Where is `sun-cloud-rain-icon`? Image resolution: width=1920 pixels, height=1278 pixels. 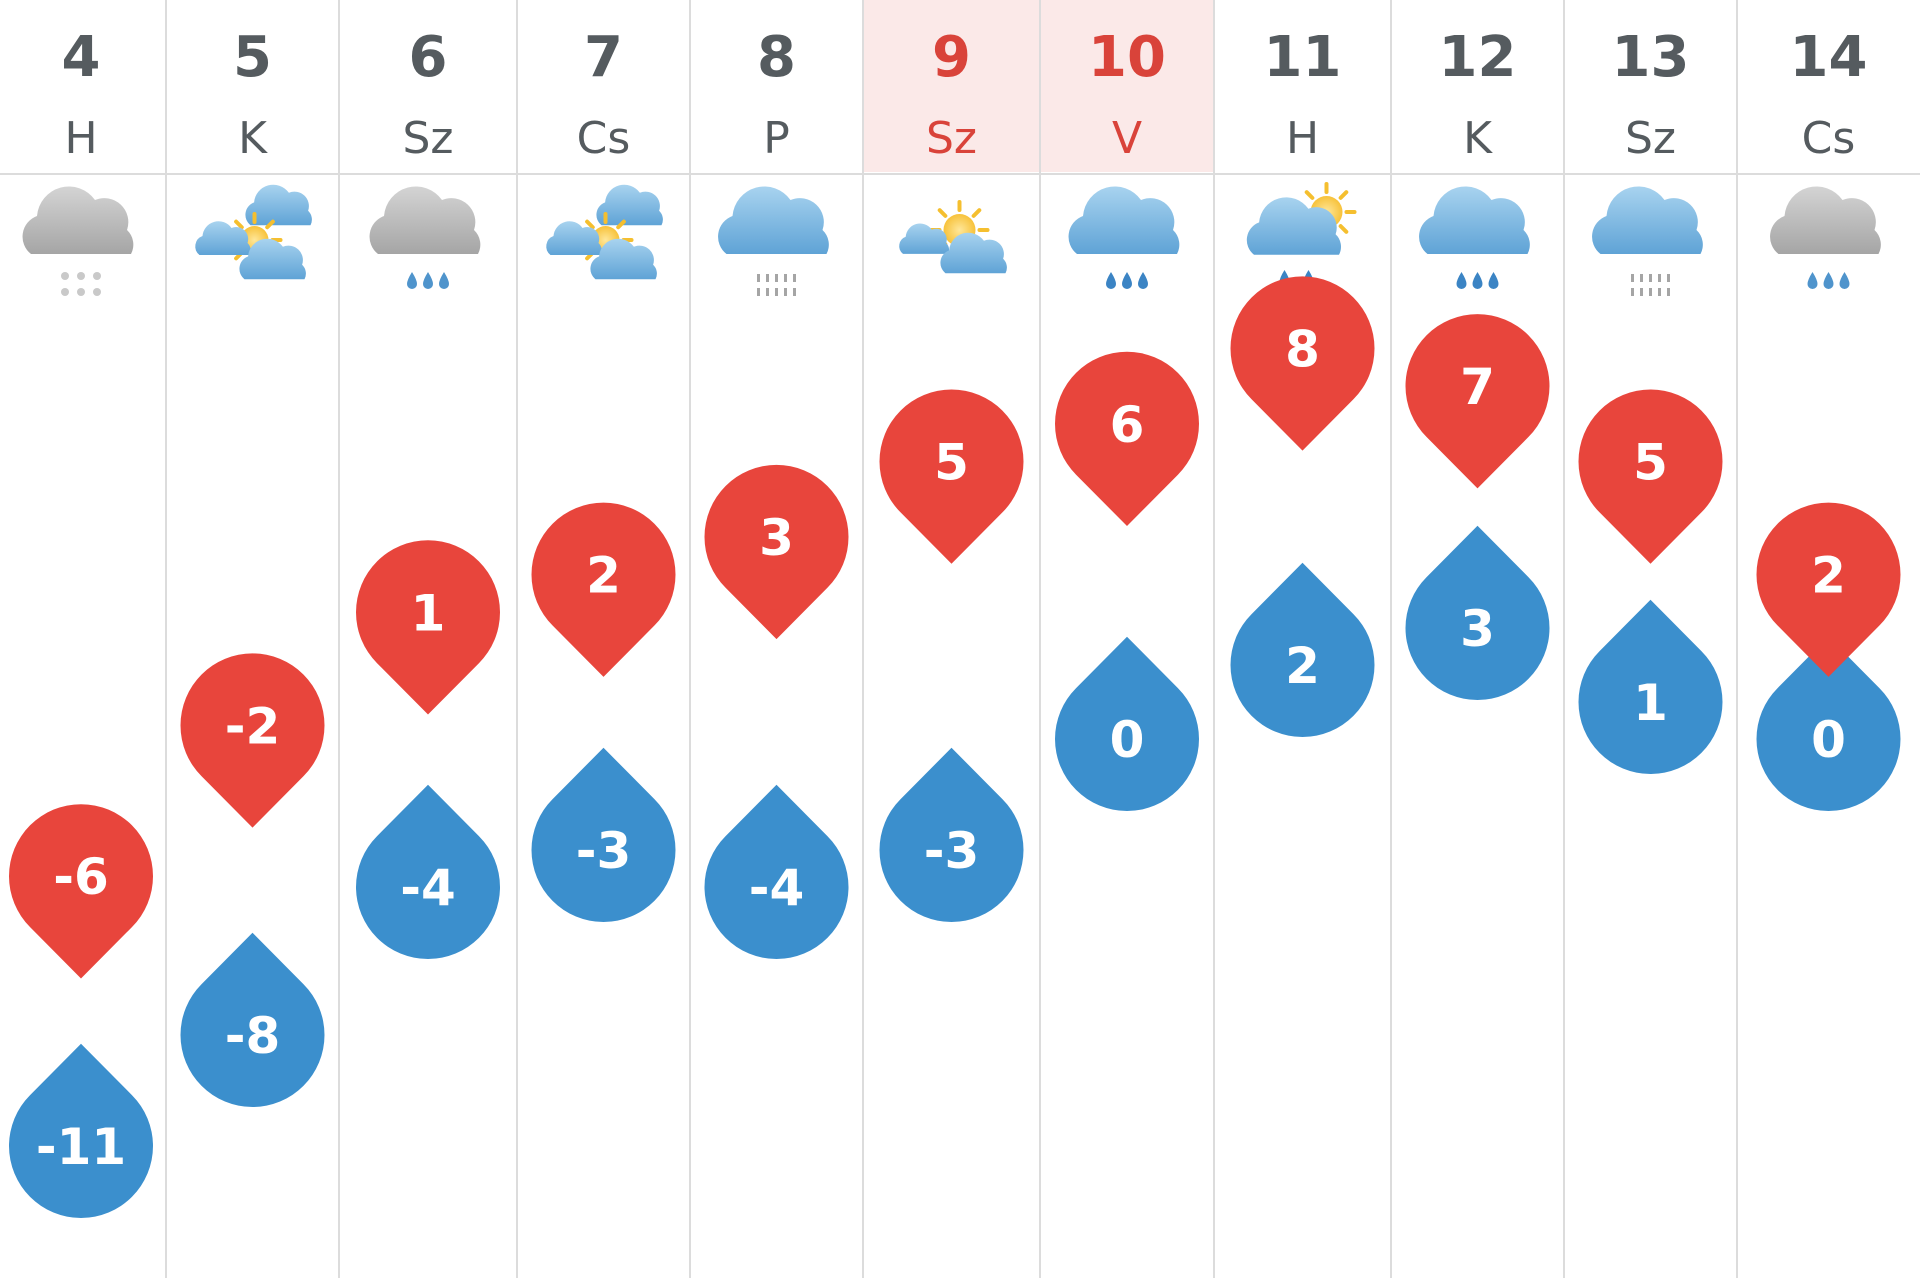 sun-cloud-rain-icon is located at coordinates (1301, 234).